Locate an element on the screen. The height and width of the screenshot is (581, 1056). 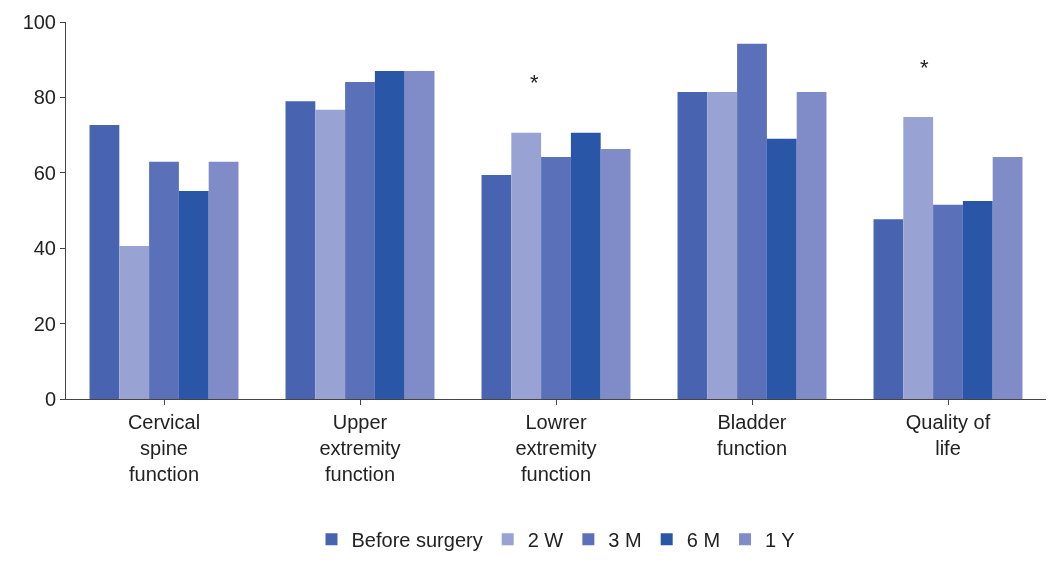
x-tick-label: Quality of life is located at coordinates (948, 435).